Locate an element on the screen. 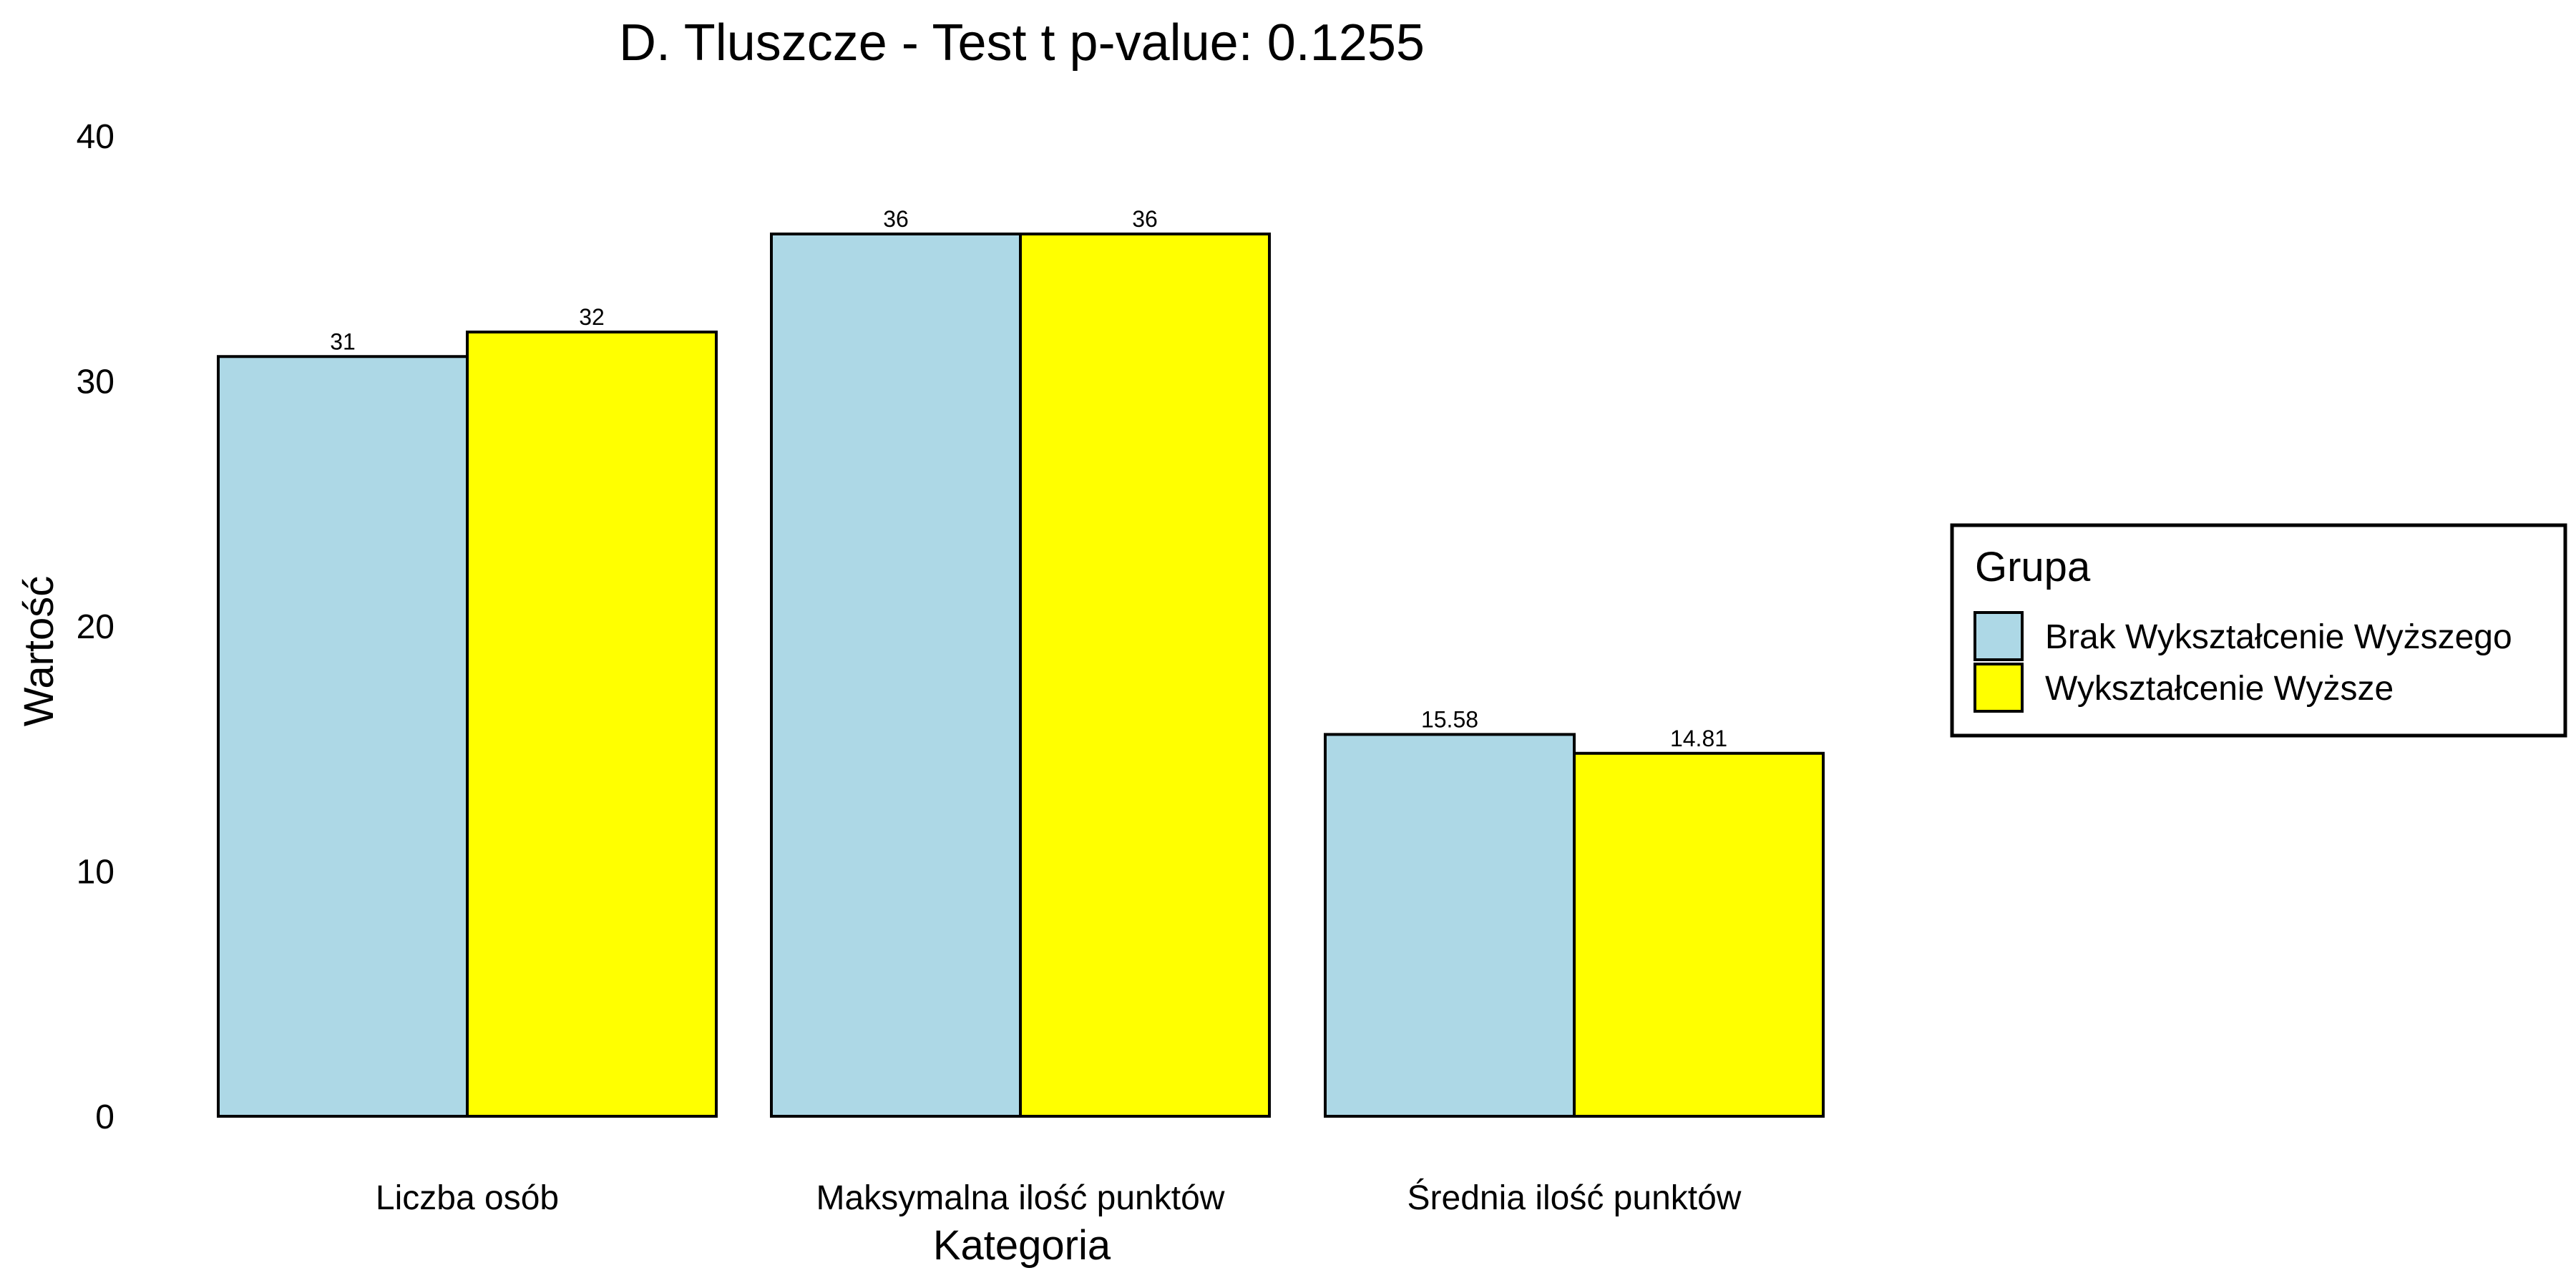 The width and height of the screenshot is (2576, 1288). bar-value-label: 32 is located at coordinates (592, 317).